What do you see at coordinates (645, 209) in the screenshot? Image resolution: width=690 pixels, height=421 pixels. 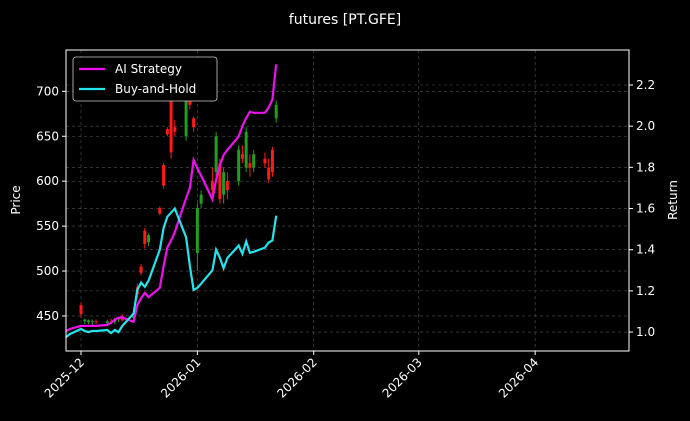 I see `y2-tick-label: 1.6` at bounding box center [645, 209].